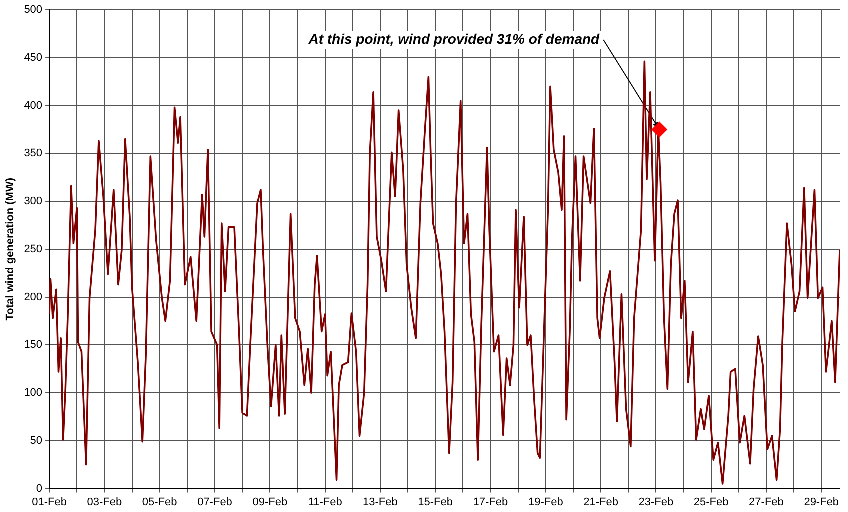  Describe the element at coordinates (33, 58) in the screenshot. I see `y-tick-label: 450` at that location.